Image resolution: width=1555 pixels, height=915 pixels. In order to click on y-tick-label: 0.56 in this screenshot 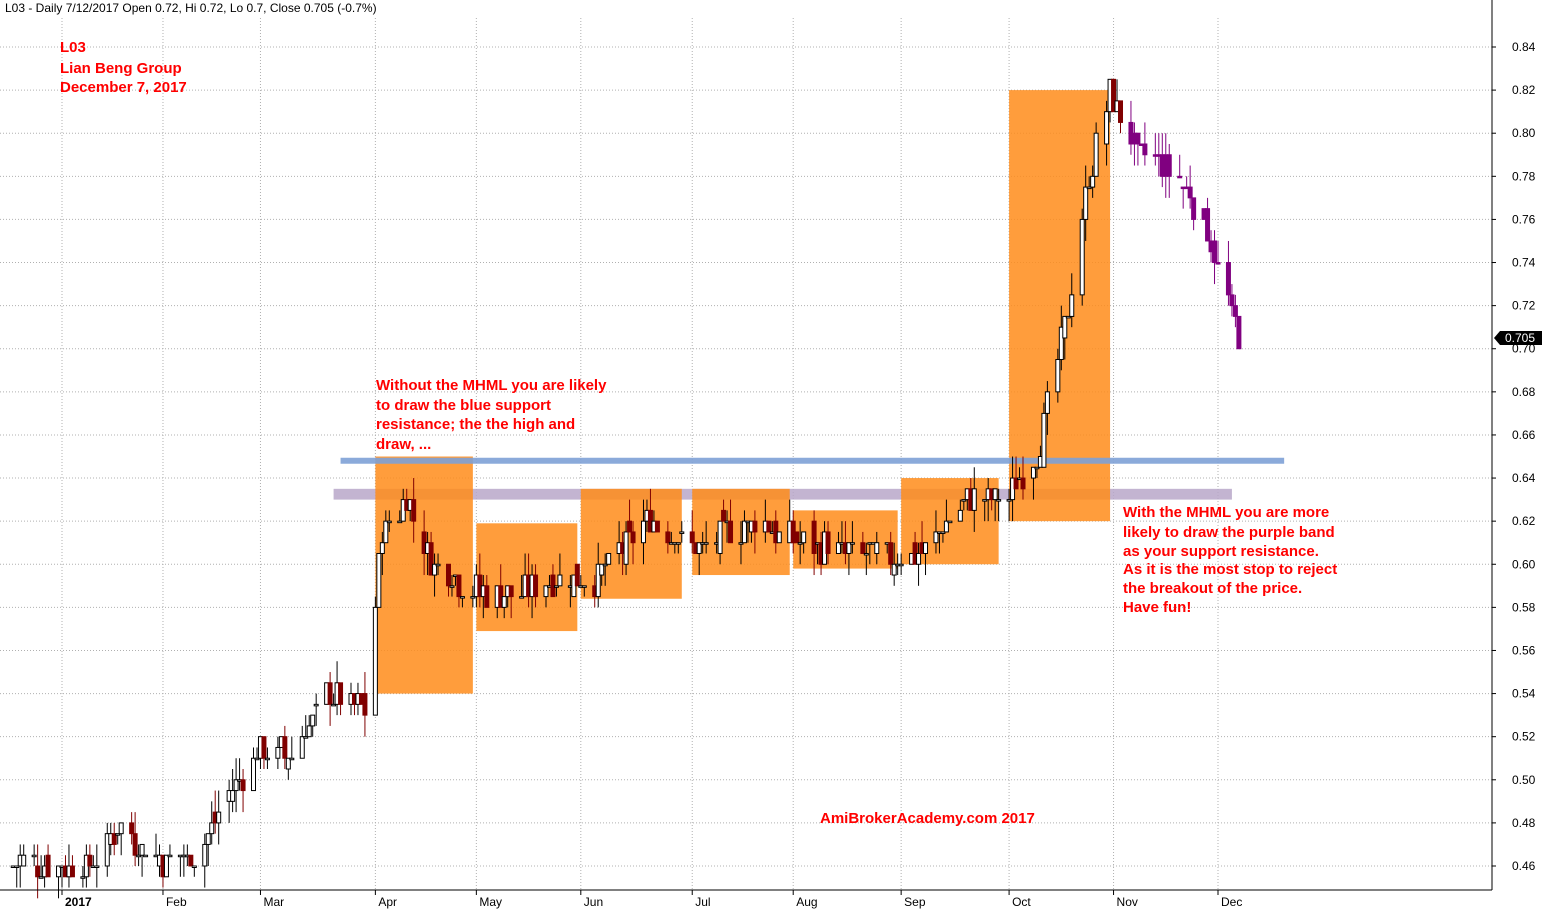, I will do `click(1524, 650)`.